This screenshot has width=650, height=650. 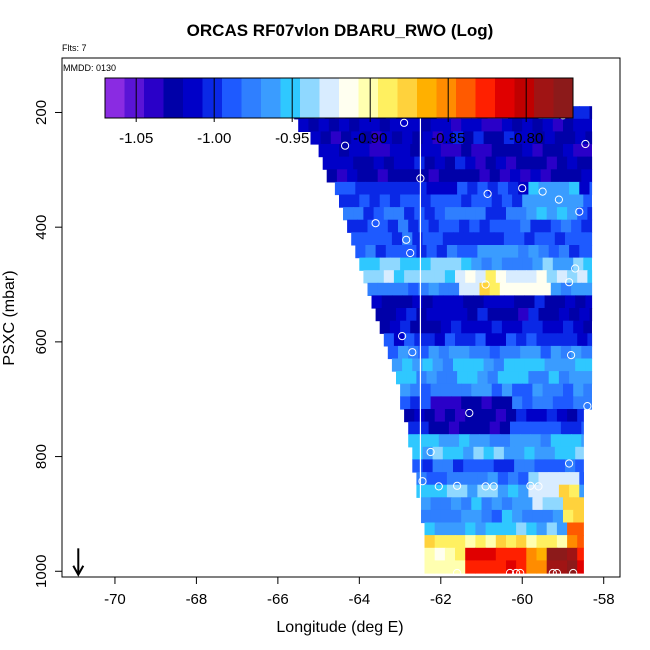 I want to click on x-tick-label: -64, so click(x=359, y=599).